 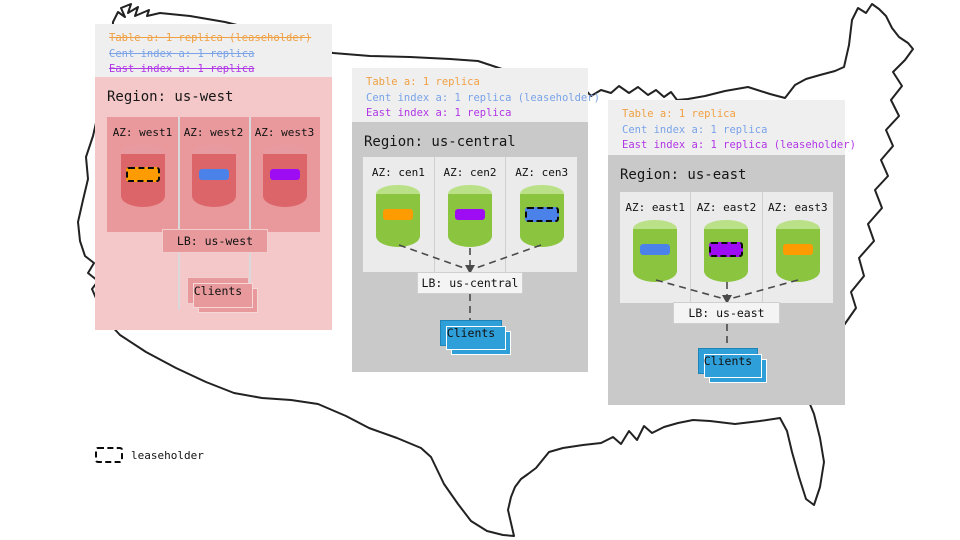 I want to click on summary-line: Cent index a: 1 replica (leaseholder), so click(x=483, y=97).